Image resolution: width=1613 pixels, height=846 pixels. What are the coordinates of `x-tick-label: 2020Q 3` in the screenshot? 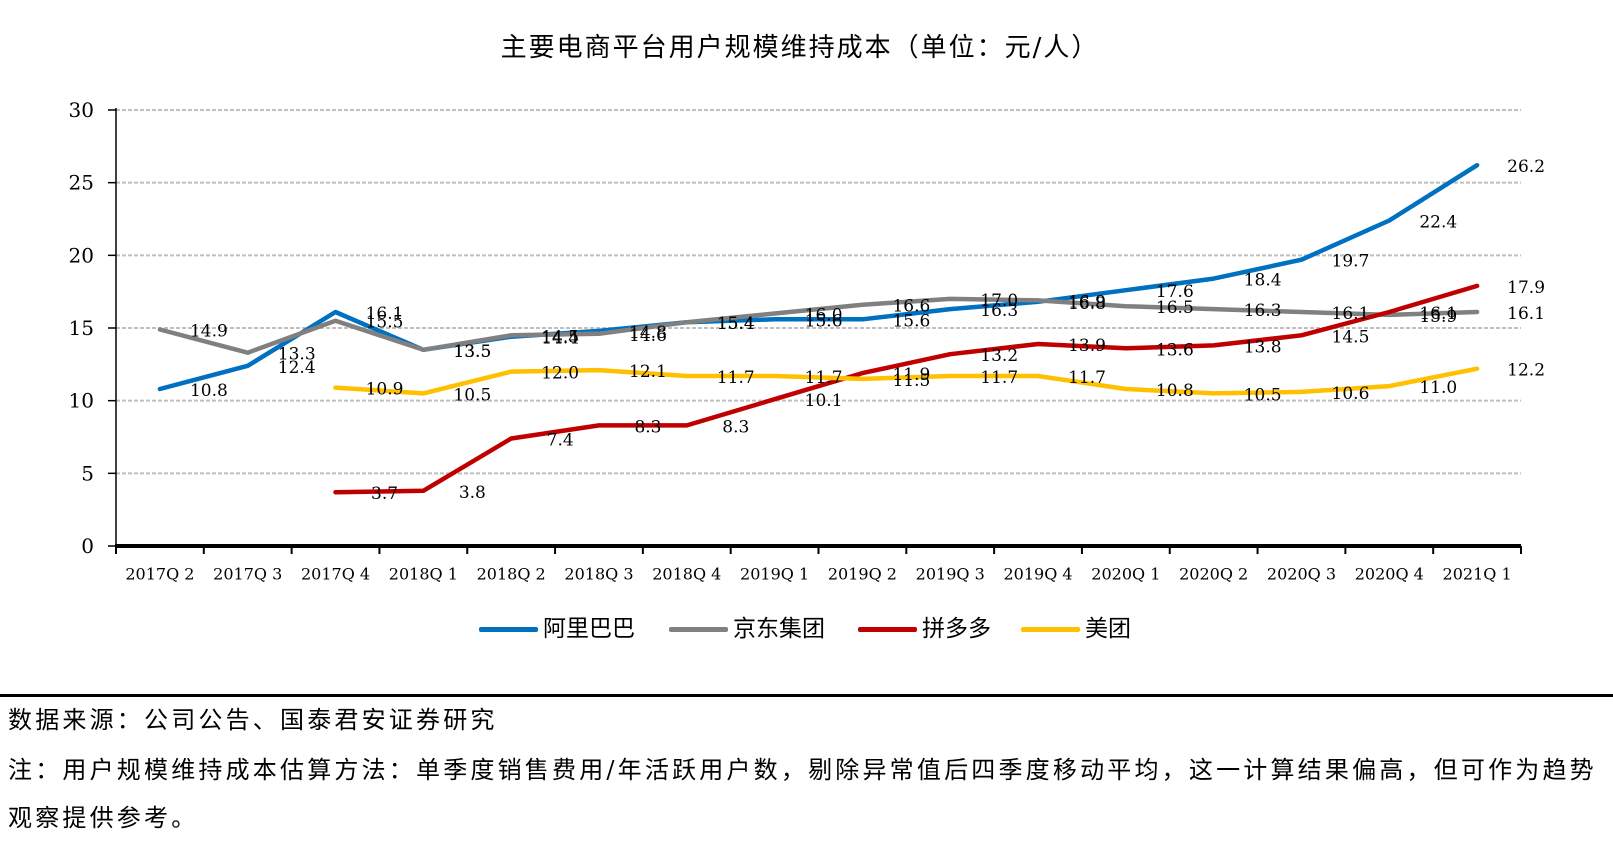 It's located at (1301, 574).